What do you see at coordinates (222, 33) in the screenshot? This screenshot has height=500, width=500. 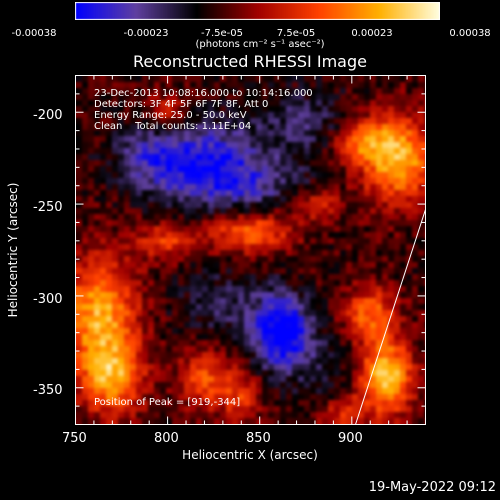 I see `colorbar-tick: -7.5e-05` at bounding box center [222, 33].